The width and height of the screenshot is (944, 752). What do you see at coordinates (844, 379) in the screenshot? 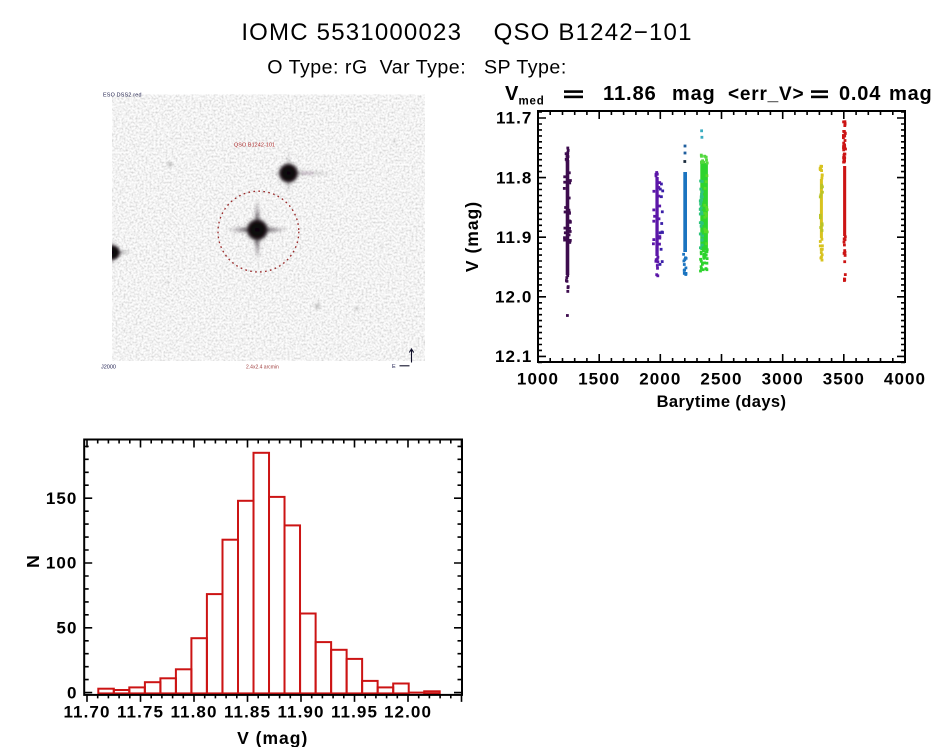
I see `svg-text: 3500` at bounding box center [844, 379].